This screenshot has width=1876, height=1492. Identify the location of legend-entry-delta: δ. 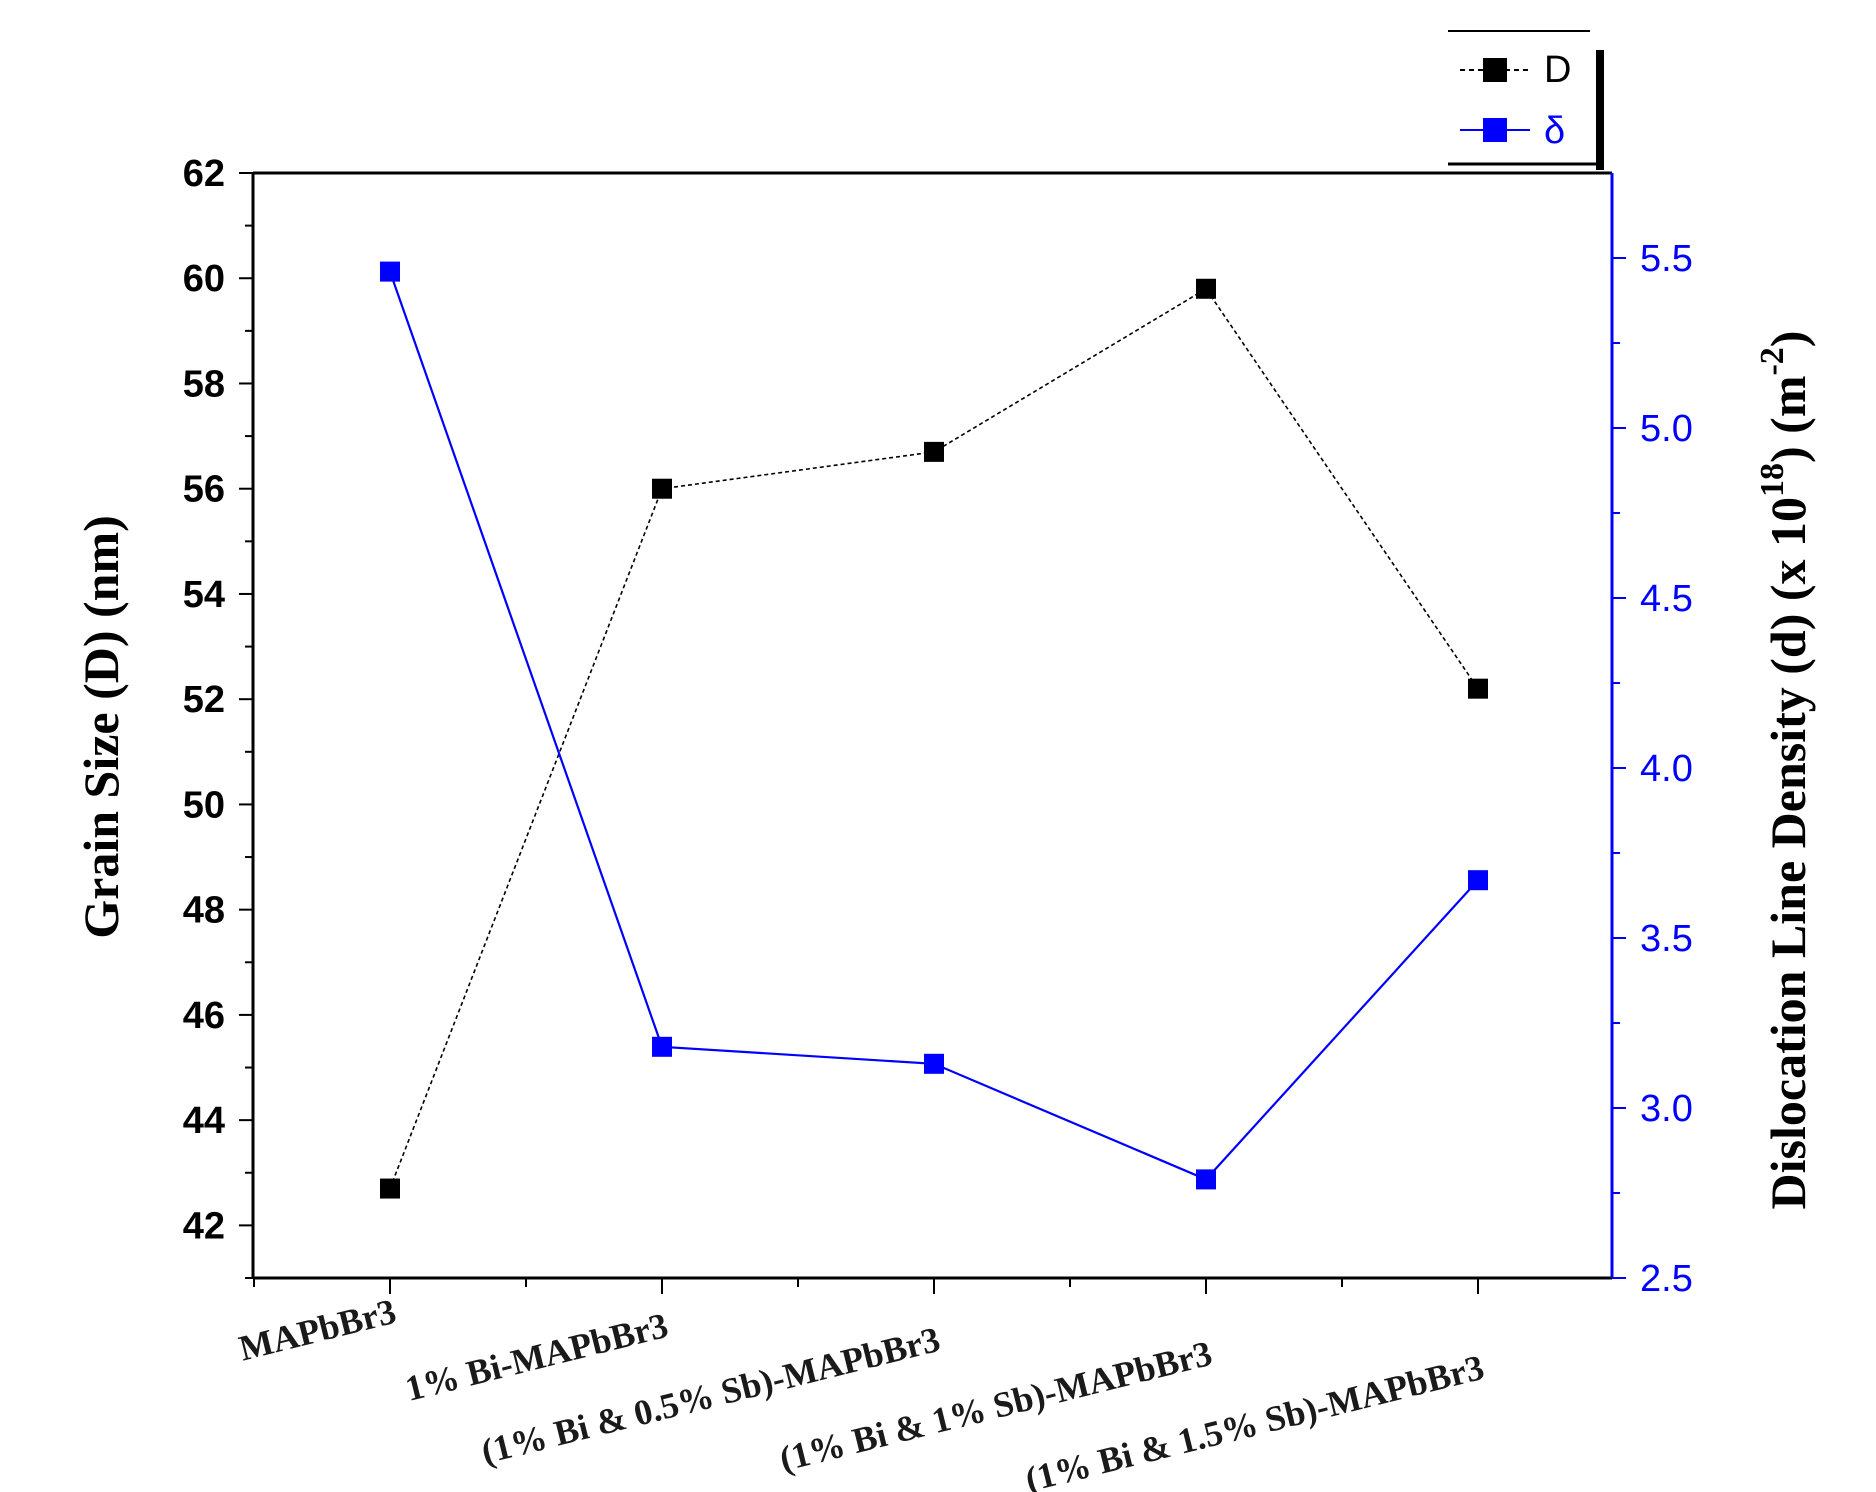
(1512, 131).